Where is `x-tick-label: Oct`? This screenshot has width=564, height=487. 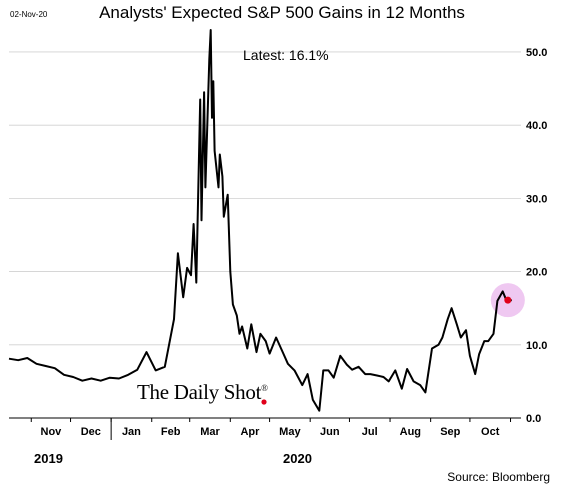 x-tick-label: Oct is located at coordinates (490, 432).